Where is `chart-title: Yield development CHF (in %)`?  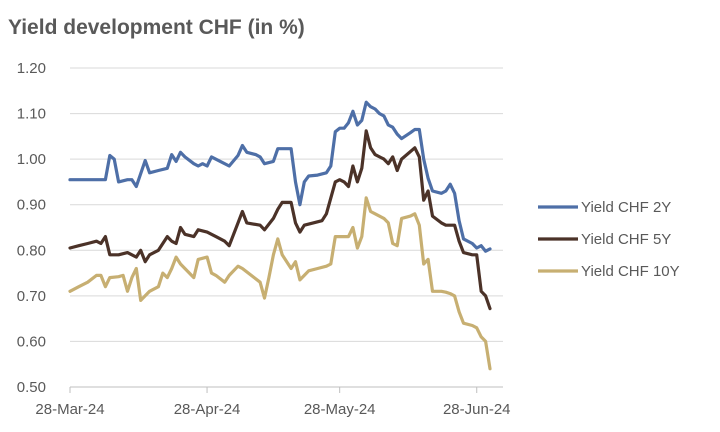
chart-title: Yield development CHF (in %) is located at coordinates (156, 27).